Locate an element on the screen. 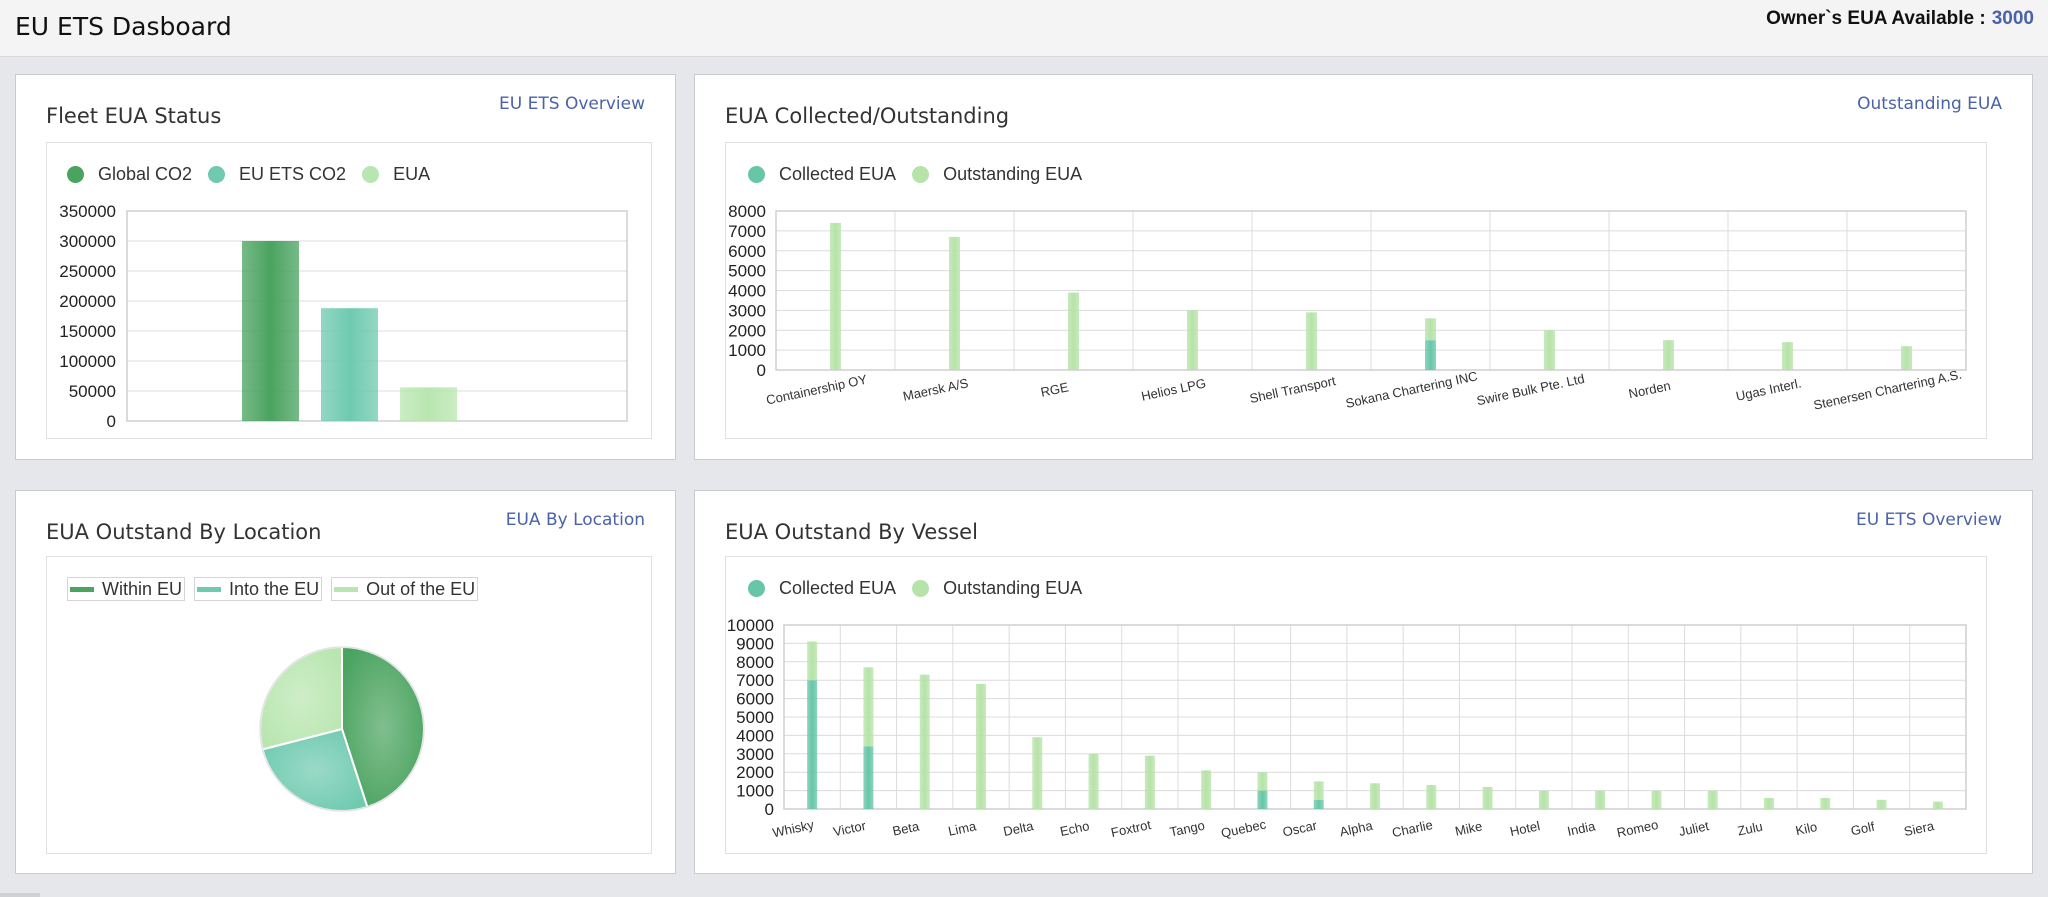 The image size is (2048, 897). legend-label: EU ETS CO2 is located at coordinates (293, 174).